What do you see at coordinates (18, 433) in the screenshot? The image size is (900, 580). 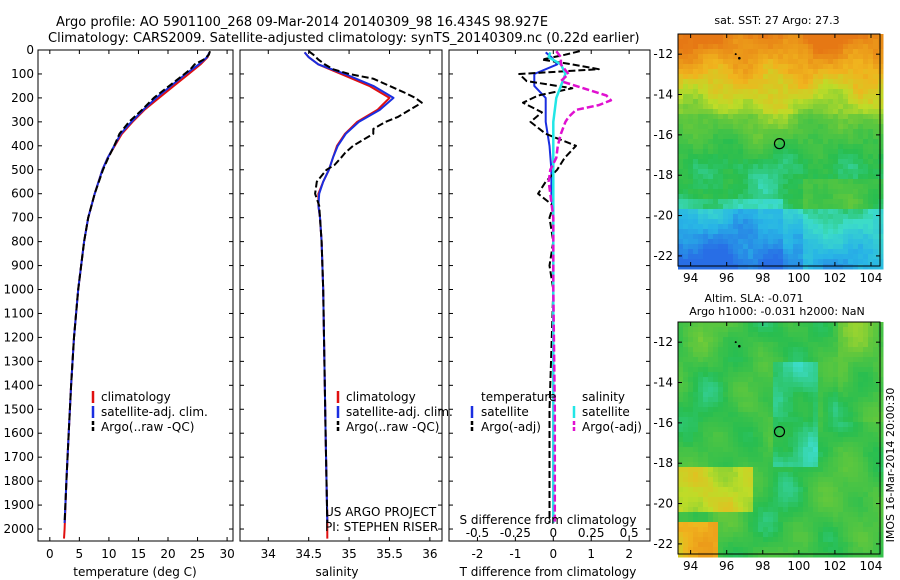 I see `y-tick-label: 1600` at bounding box center [18, 433].